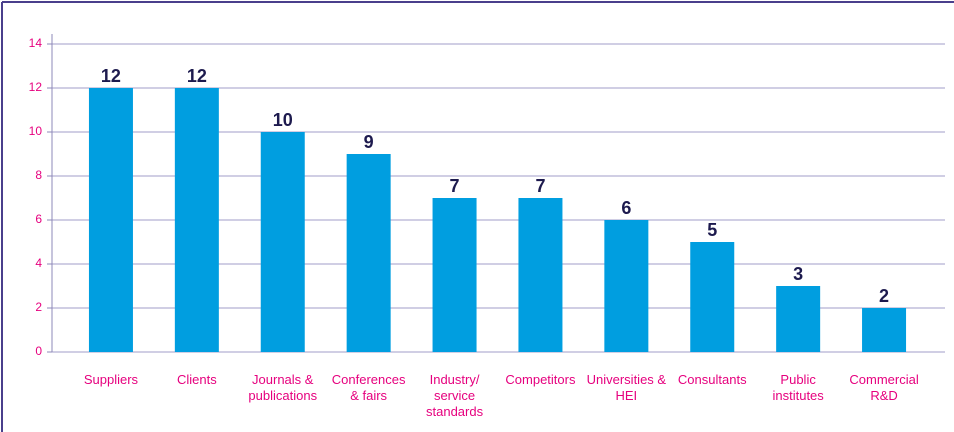 The image size is (954, 432). Describe the element at coordinates (798, 387) in the screenshot. I see `x-tick-label: Public institutes` at that location.